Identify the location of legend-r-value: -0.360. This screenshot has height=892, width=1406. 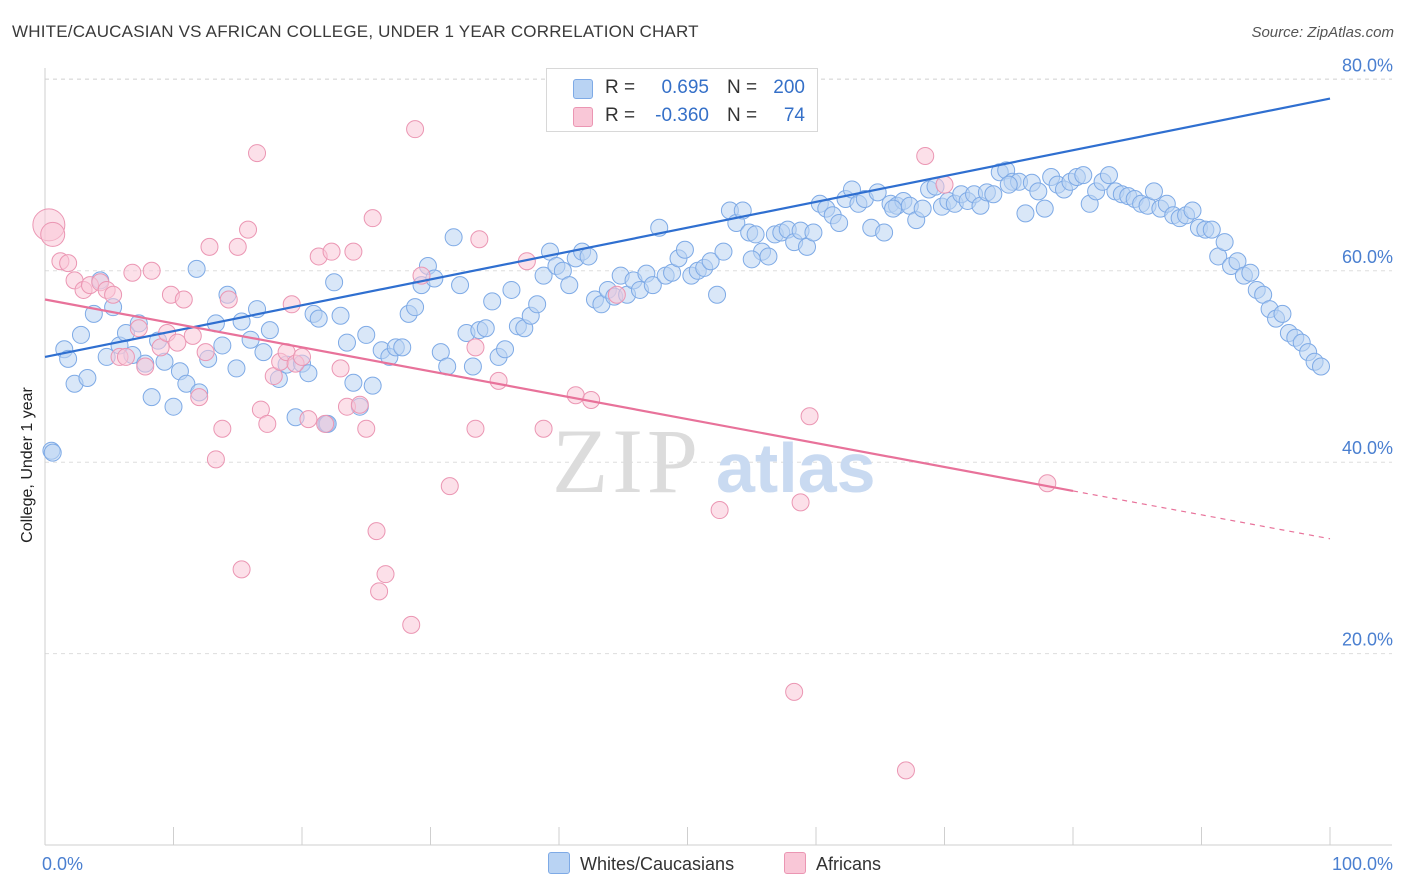
(682, 115).